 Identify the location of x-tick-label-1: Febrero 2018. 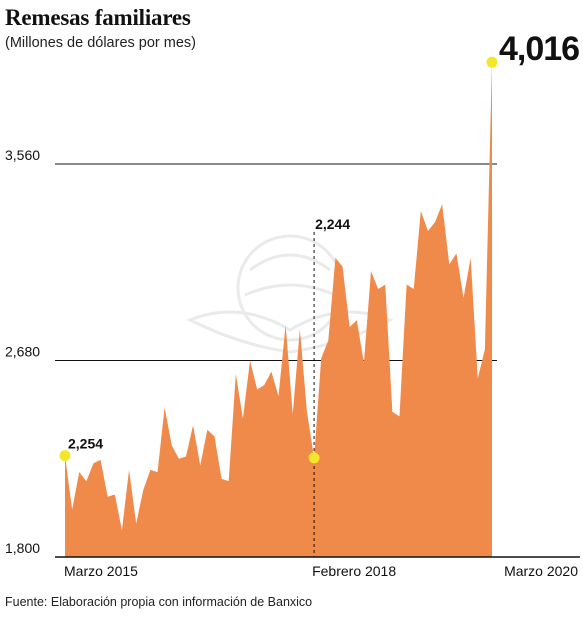
(354, 571).